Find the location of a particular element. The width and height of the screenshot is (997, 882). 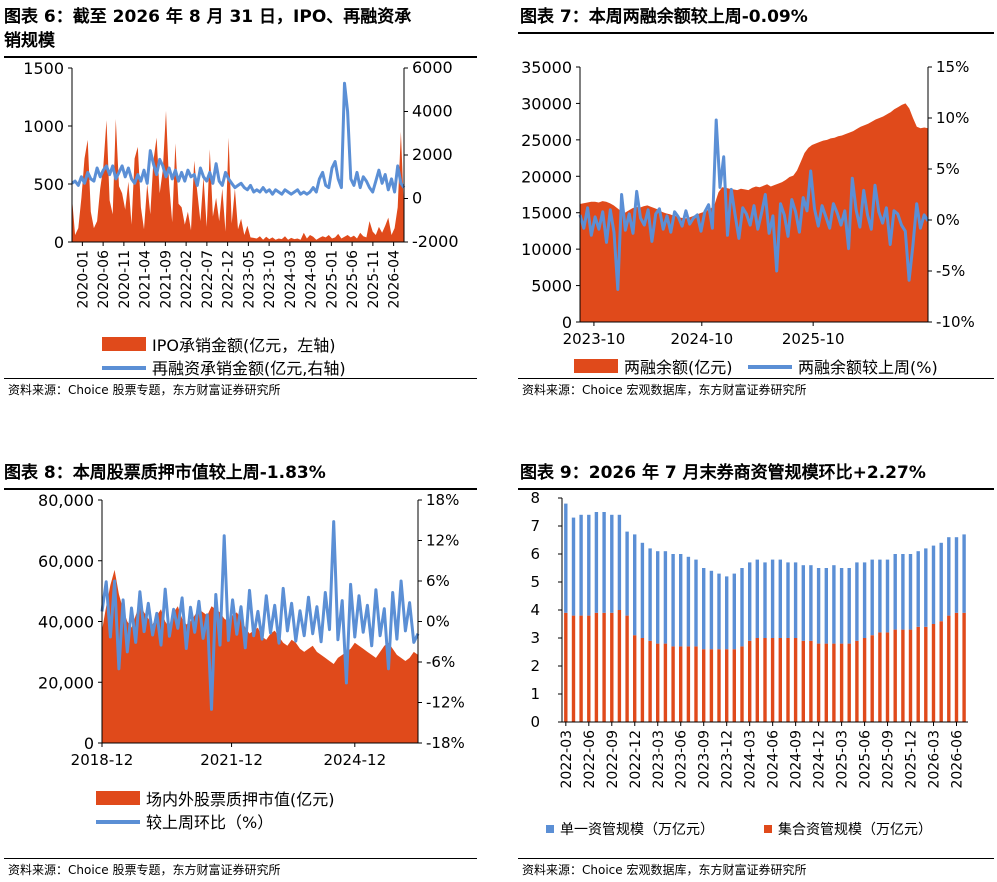

chart9-y-tick-label: 2 is located at coordinates (535, 666).